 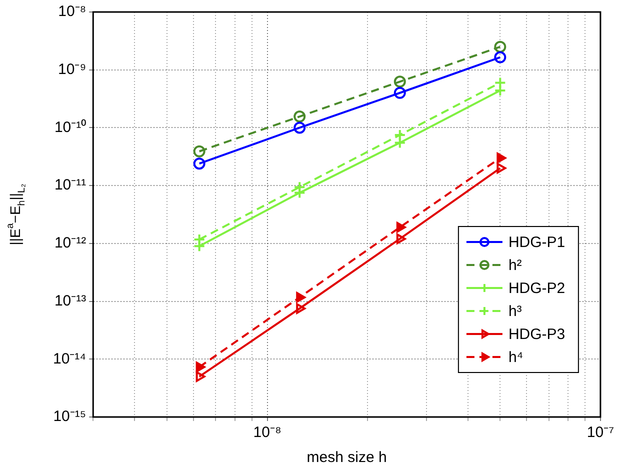 I want to click on y-tick-label: 10⁻¹⁰, so click(x=70, y=127).